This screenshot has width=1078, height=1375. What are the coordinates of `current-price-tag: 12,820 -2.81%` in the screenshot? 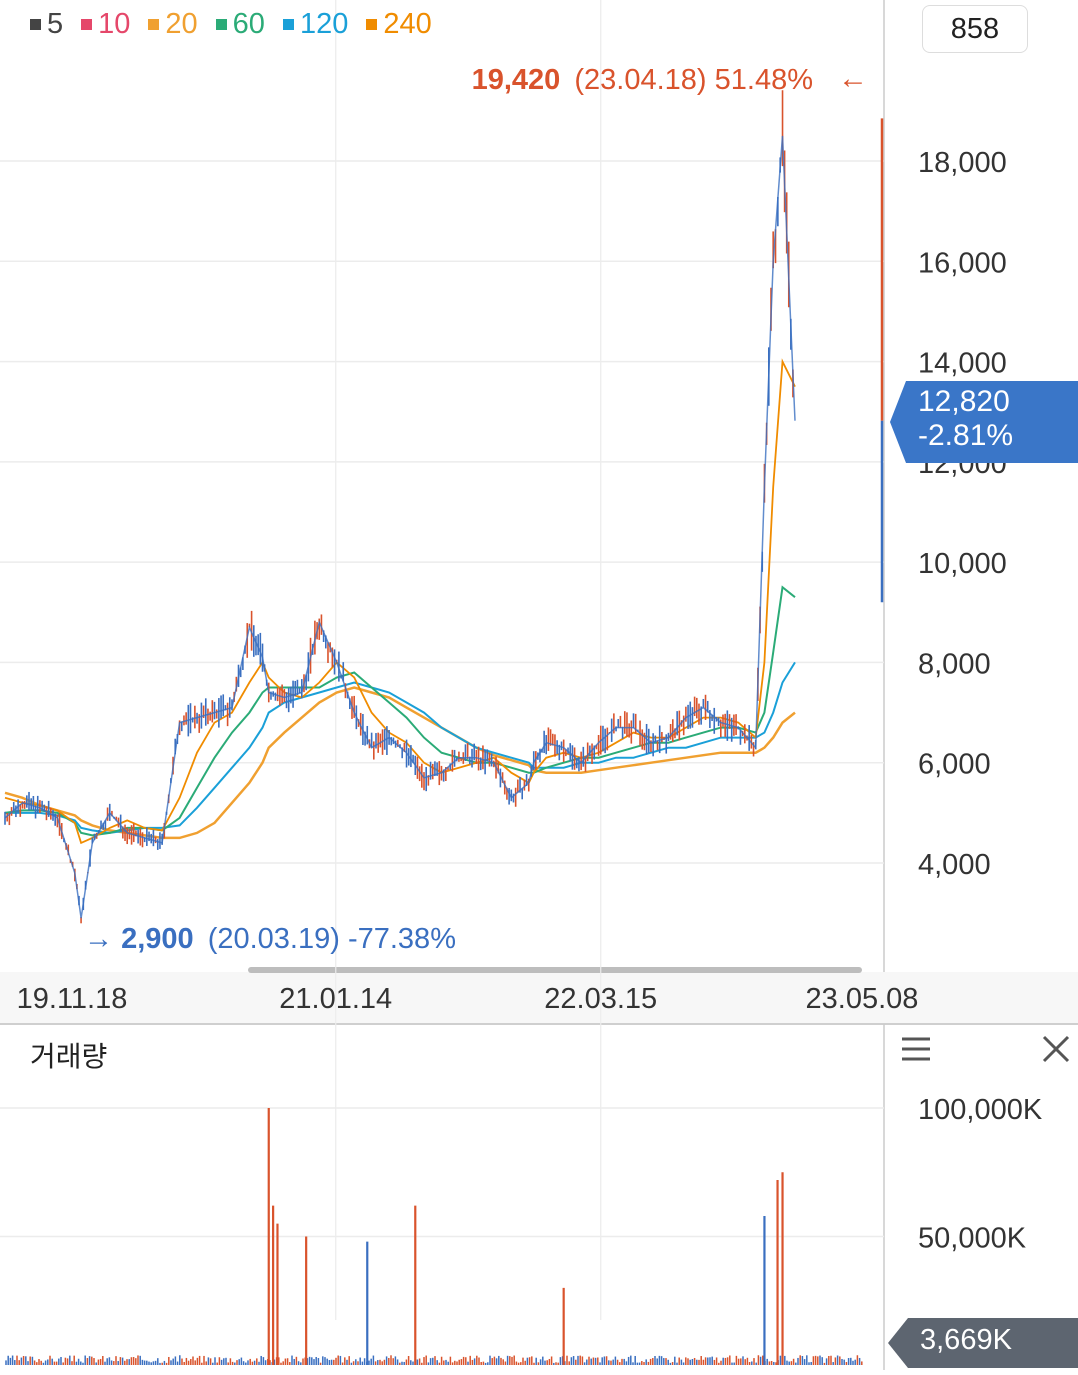 It's located at (984, 422).